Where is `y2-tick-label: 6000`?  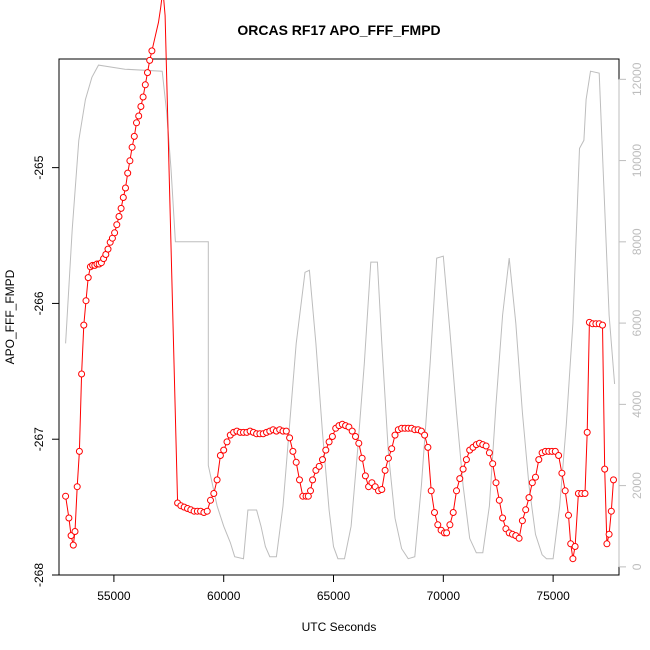 y2-tick-label: 6000 is located at coordinates (637, 322).